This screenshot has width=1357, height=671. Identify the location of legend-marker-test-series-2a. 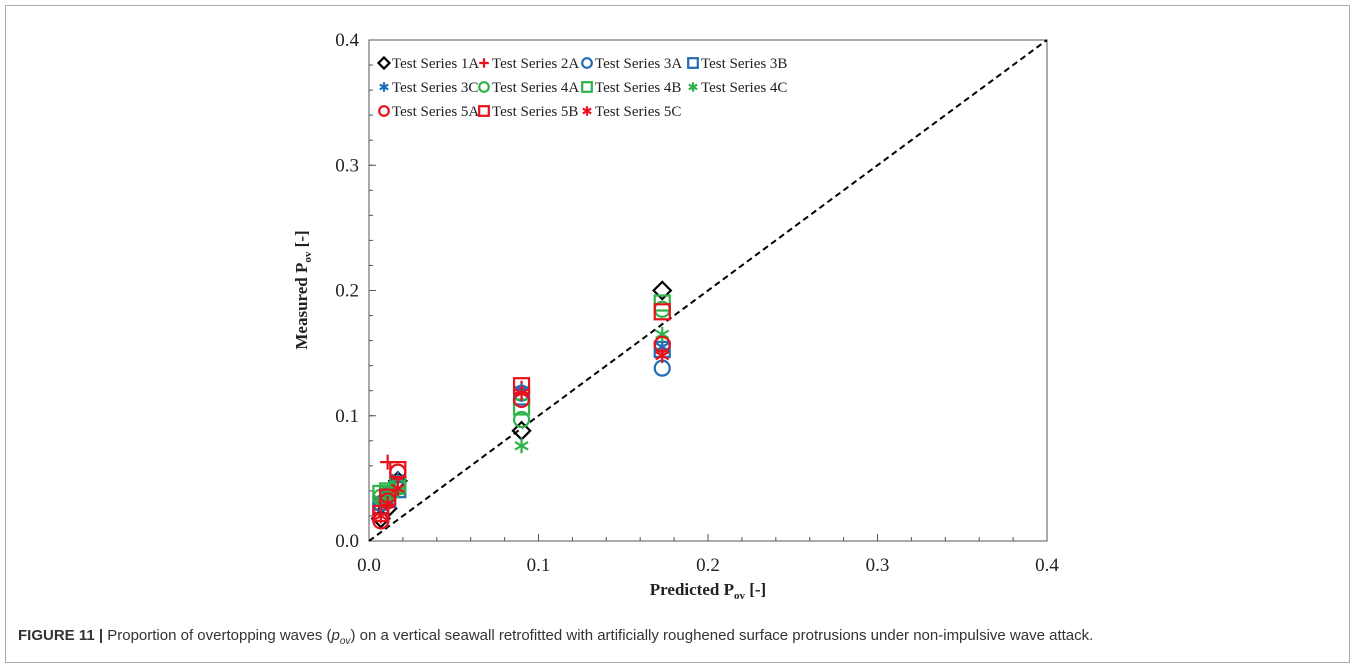
(484, 63).